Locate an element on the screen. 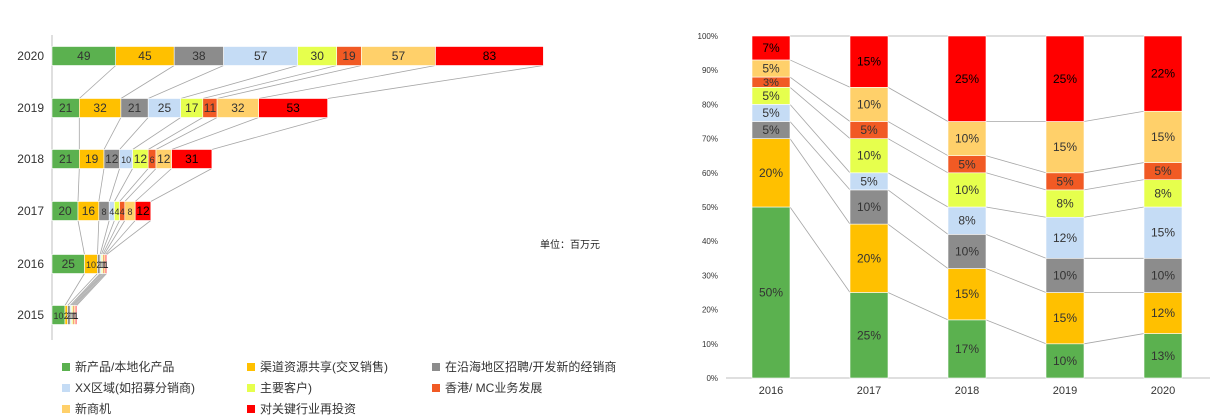 The height and width of the screenshot is (418, 1229). y-tick-label: 90% is located at coordinates (710, 70).